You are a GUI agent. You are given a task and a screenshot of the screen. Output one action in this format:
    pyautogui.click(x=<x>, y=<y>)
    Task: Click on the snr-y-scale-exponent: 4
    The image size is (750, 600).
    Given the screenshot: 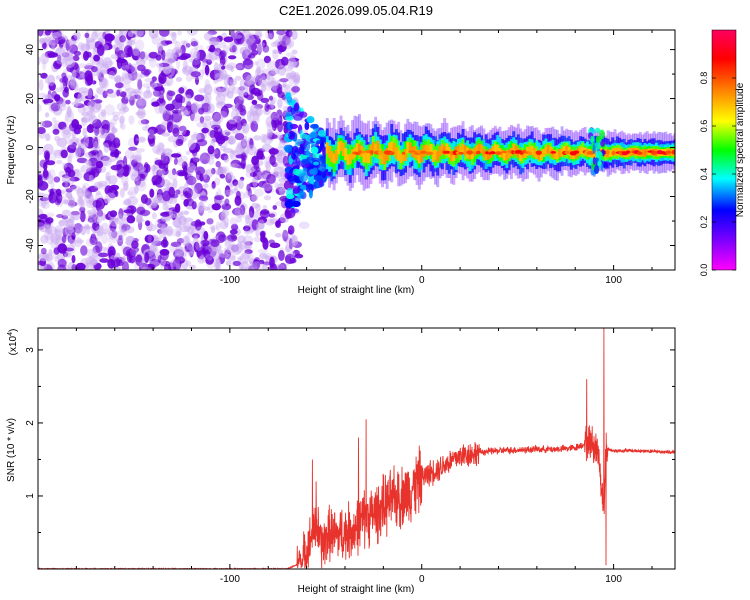 What is the action you would take?
    pyautogui.click(x=10, y=334)
    